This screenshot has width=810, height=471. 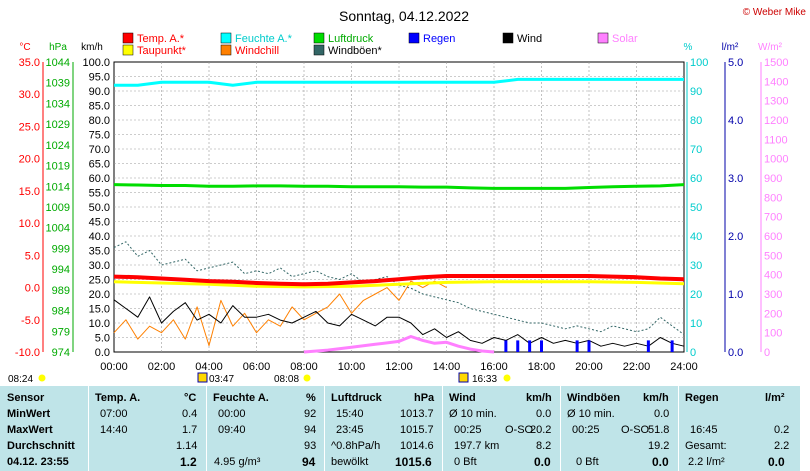 What do you see at coordinates (221, 379) in the screenshot?
I see `moonrise-label: 03:47` at bounding box center [221, 379].